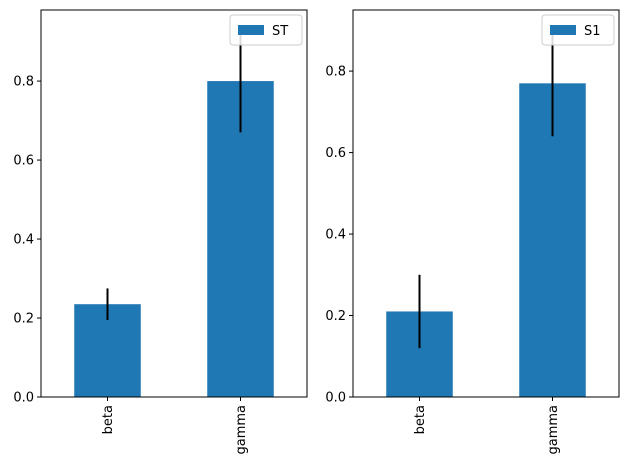 This screenshot has width=629, height=469. Describe the element at coordinates (240, 239) in the screenshot. I see `bar-gamma` at that location.